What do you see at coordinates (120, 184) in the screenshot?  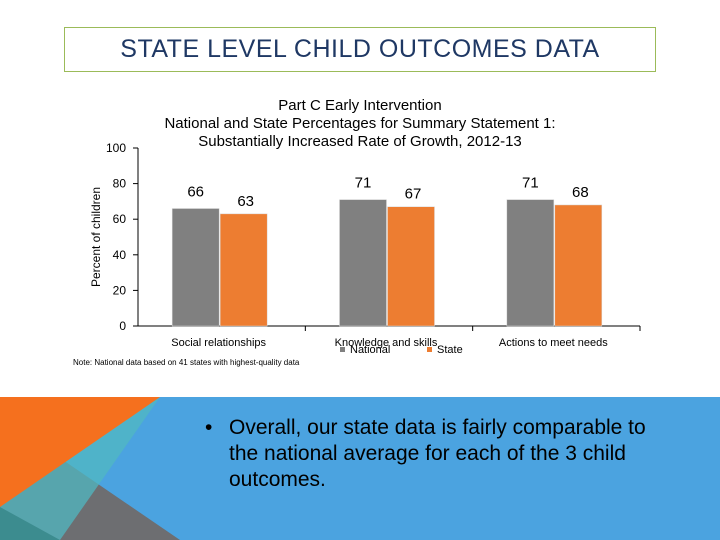 I see `y-tick-label: 80` at bounding box center [120, 184].